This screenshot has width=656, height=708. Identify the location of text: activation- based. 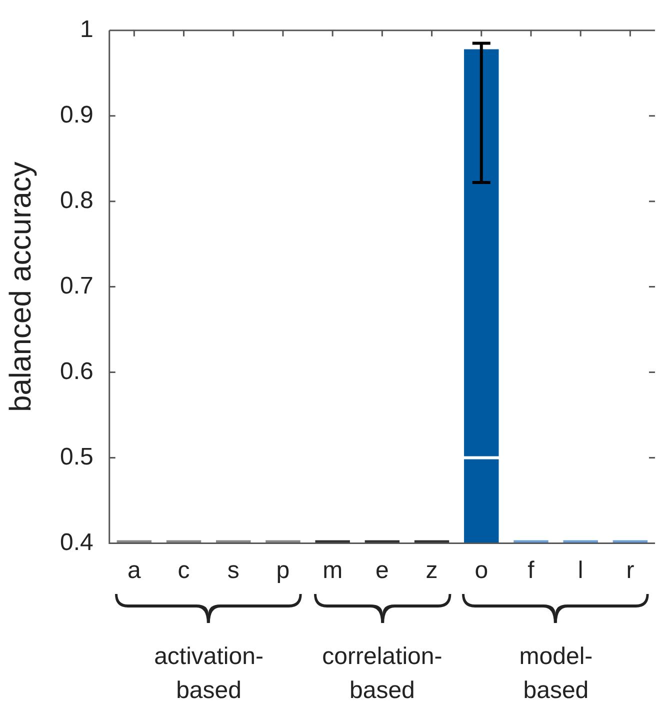
(209, 674).